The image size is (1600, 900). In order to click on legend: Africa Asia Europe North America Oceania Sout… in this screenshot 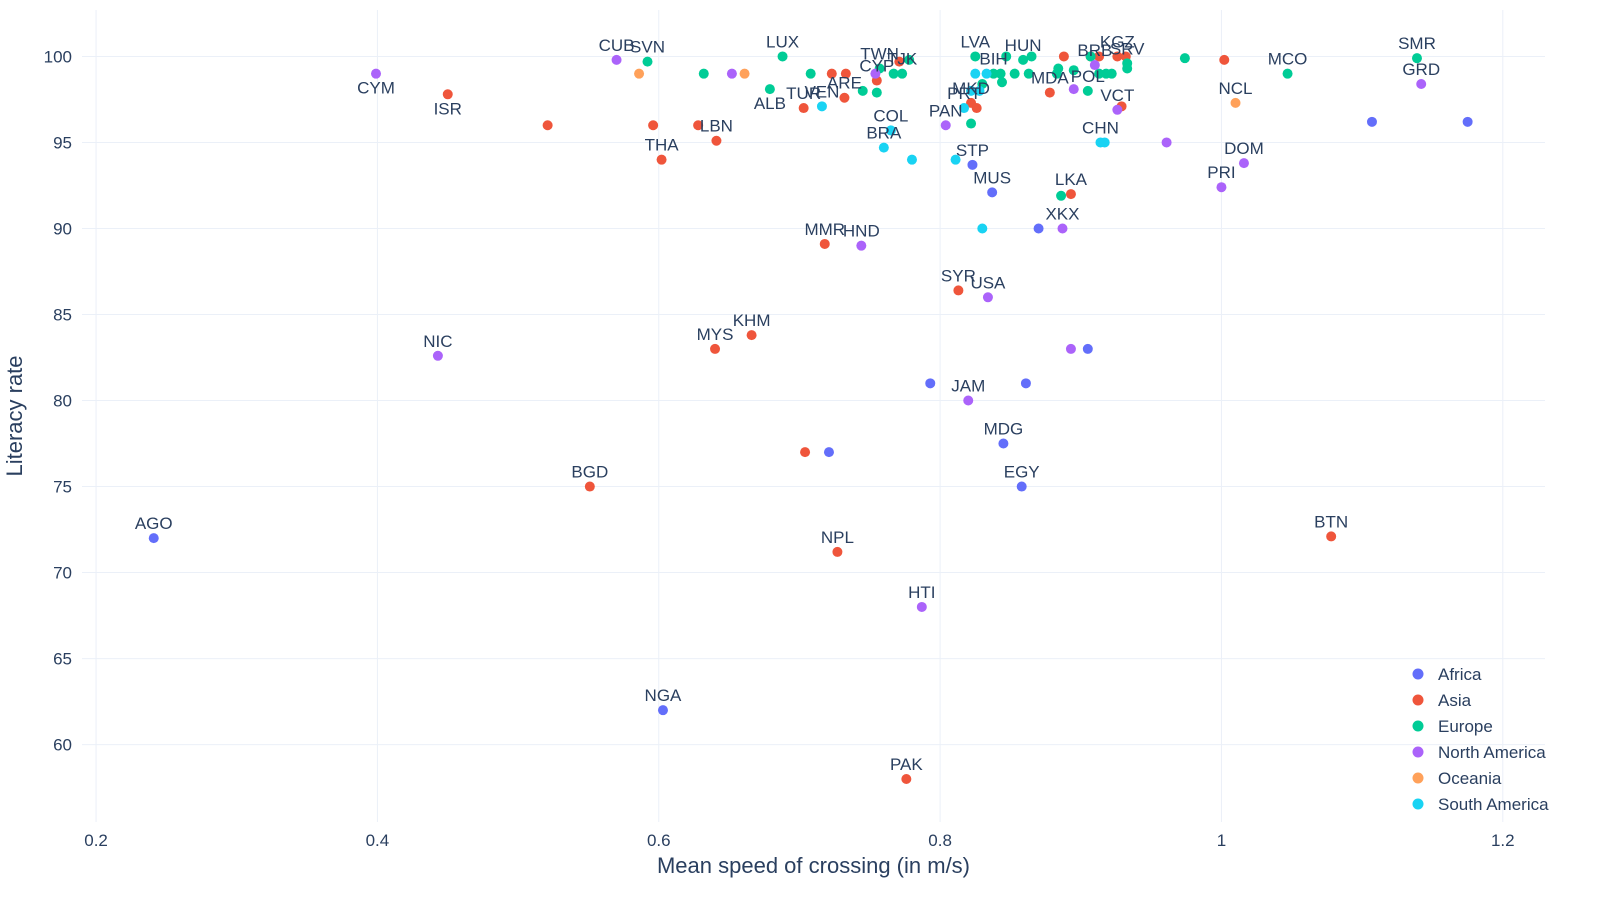, I will do `click(1481, 739)`.